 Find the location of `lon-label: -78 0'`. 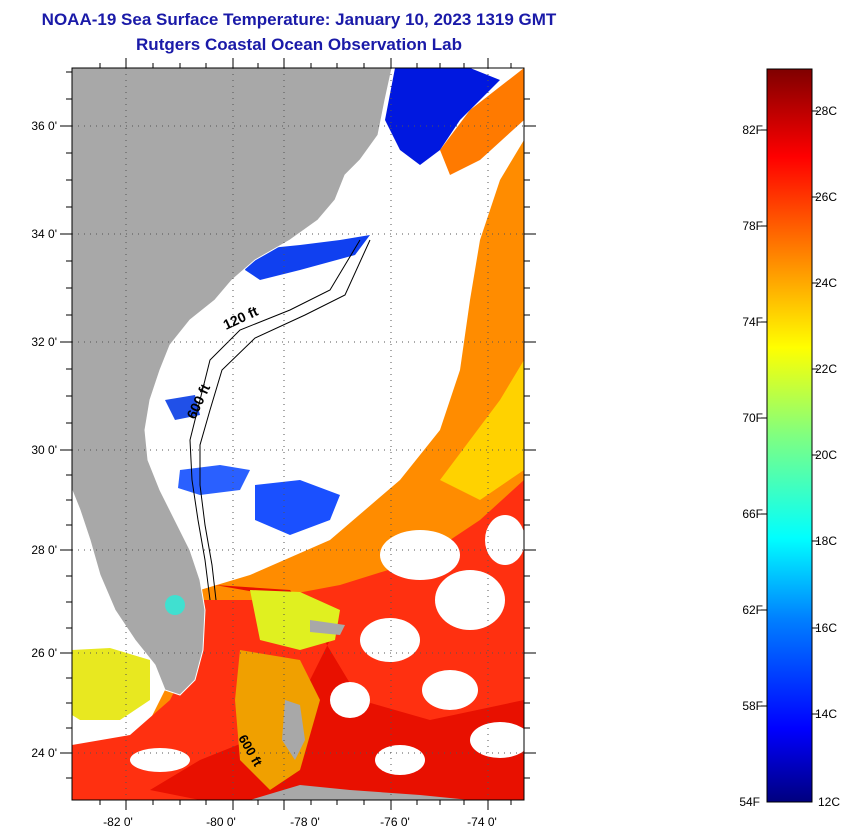

lon-label: -78 0' is located at coordinates (305, 822).